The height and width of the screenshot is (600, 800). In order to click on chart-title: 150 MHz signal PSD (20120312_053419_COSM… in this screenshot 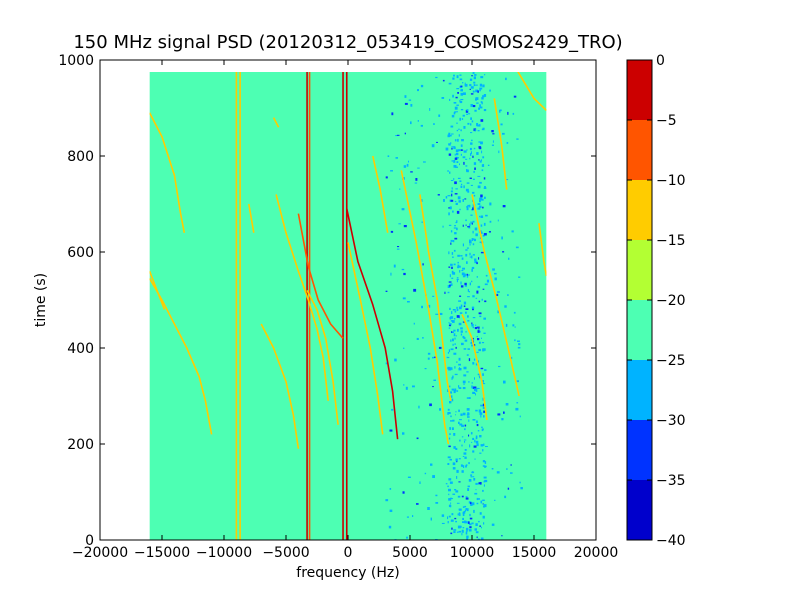, I will do `click(347, 42)`.